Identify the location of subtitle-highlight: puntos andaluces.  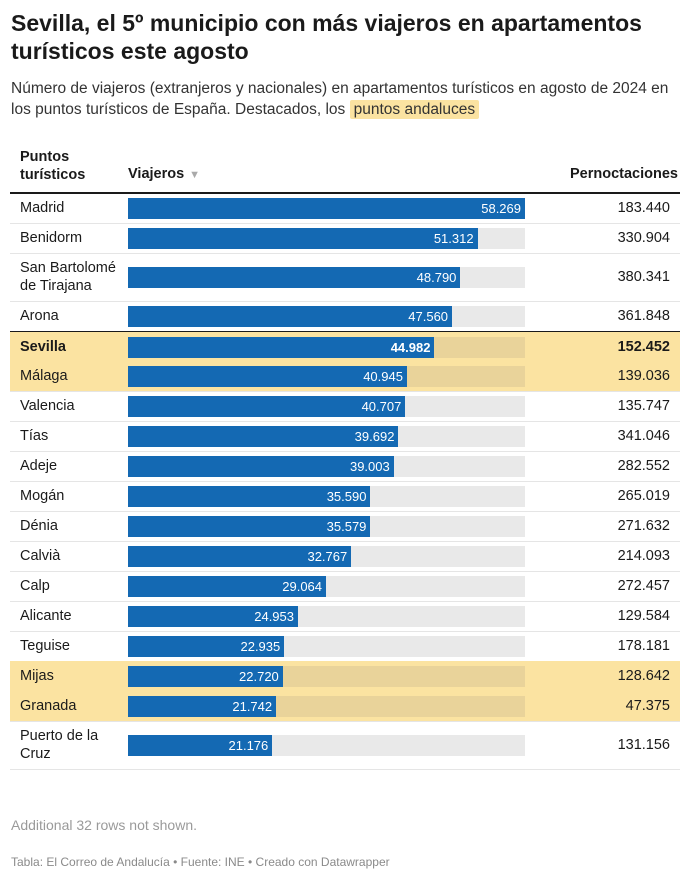
(414, 109).